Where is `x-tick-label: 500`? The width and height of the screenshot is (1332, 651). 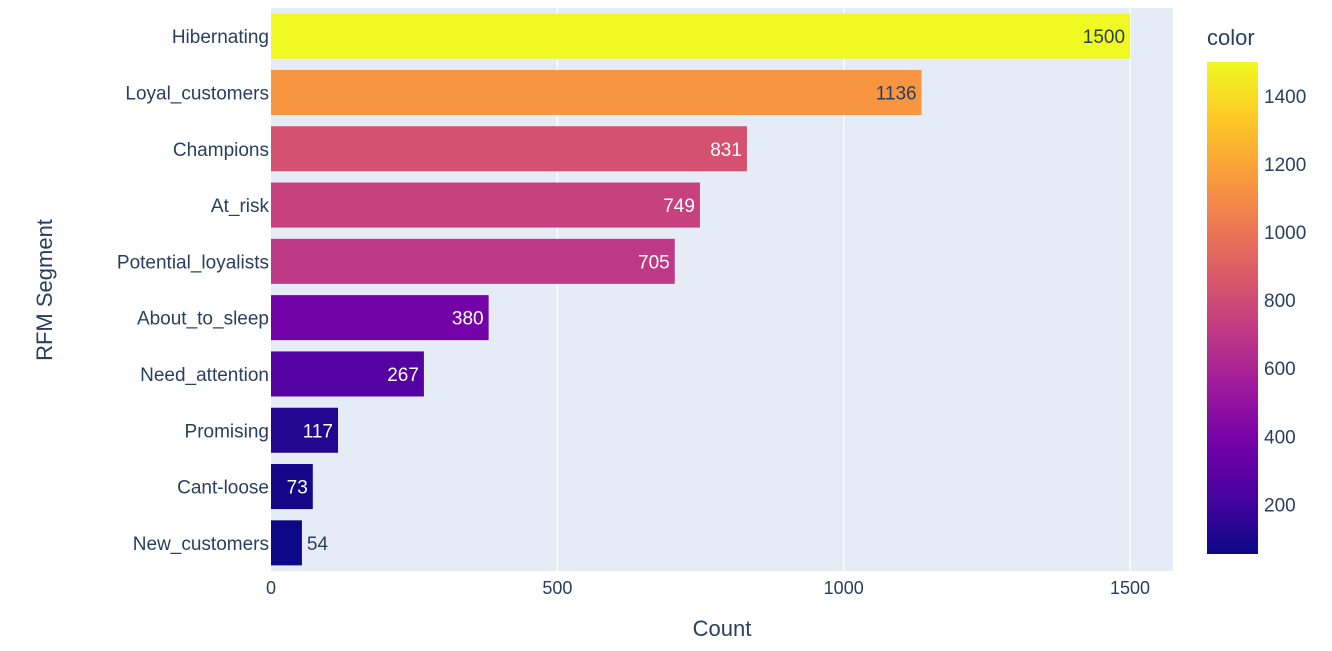
x-tick-label: 500 is located at coordinates (557, 588).